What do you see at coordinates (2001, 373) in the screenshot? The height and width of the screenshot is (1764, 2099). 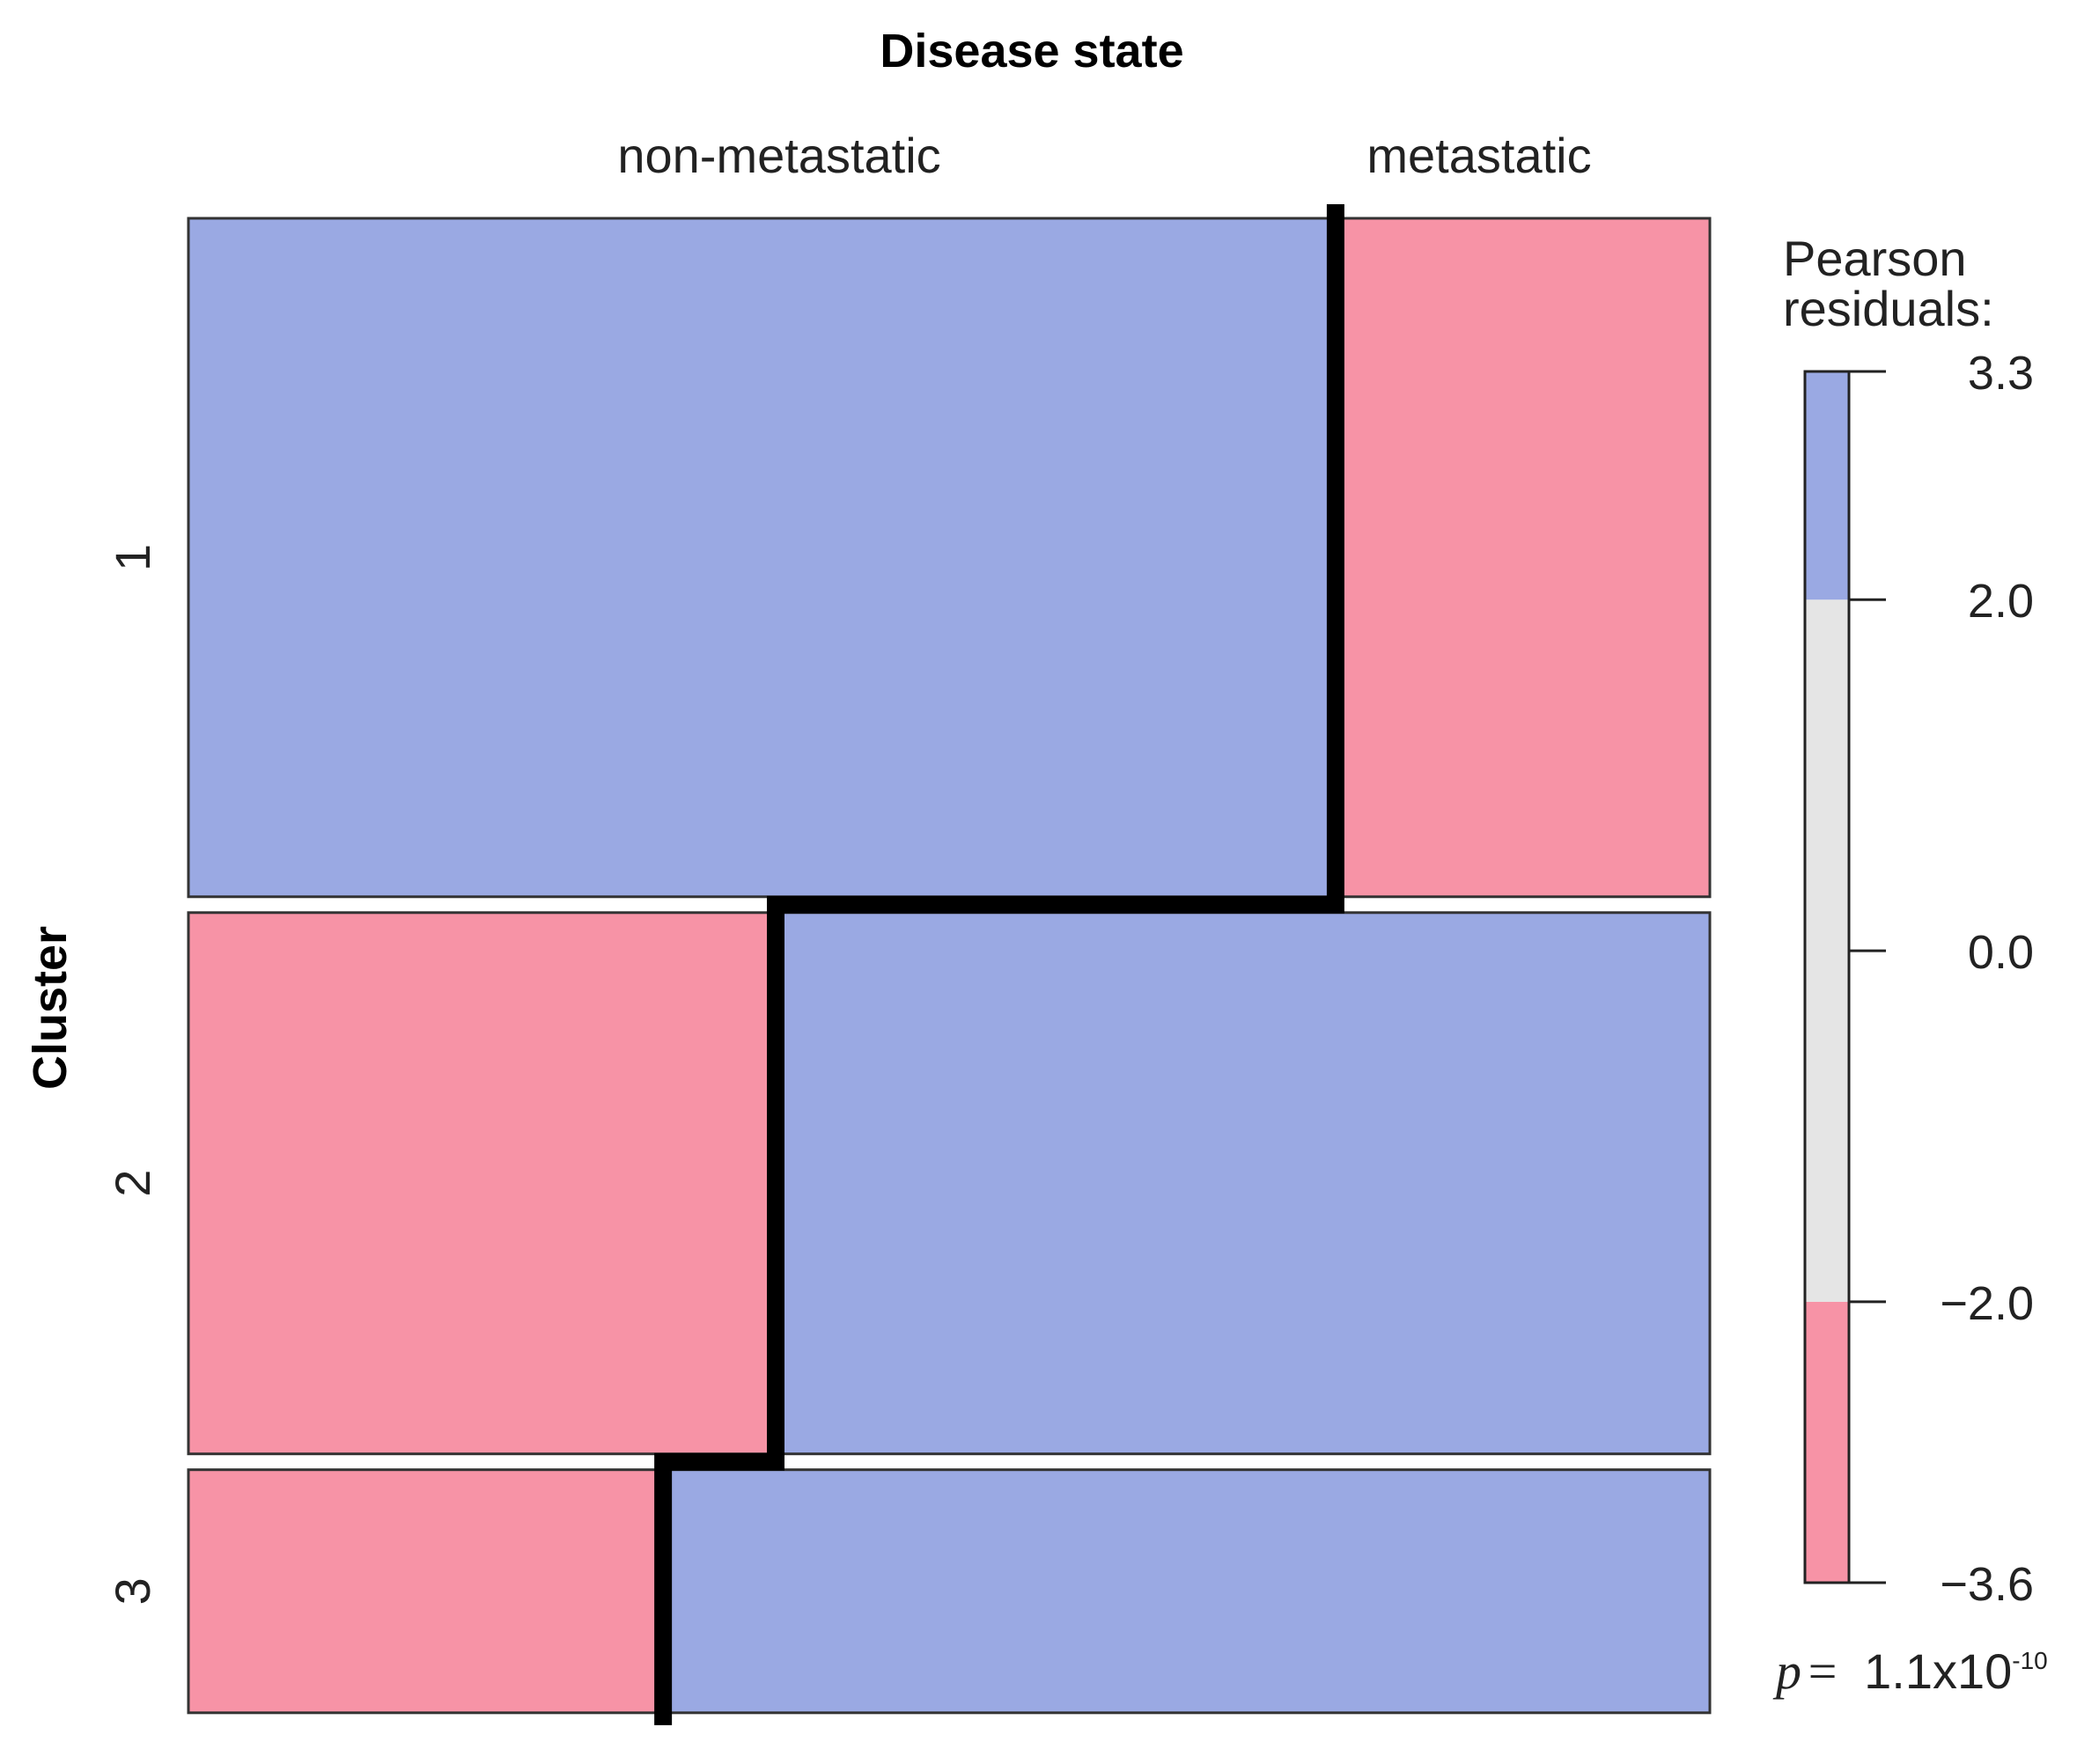 I see `legend-tick-label: 3.3` at bounding box center [2001, 373].